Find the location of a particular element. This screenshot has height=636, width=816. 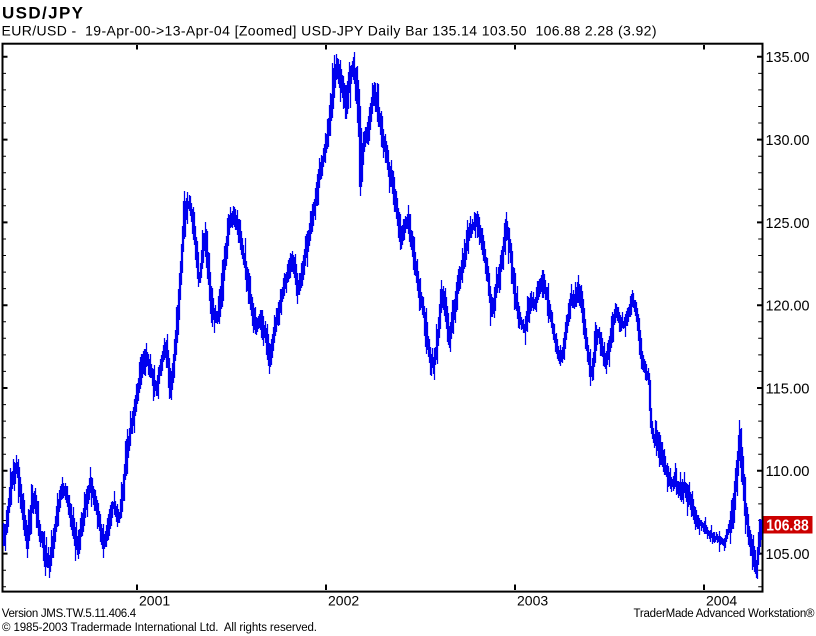

svg-text:TraderMade Advanced Workstatio: TraderMade Advanced Workstation® is located at coordinates (725, 614).